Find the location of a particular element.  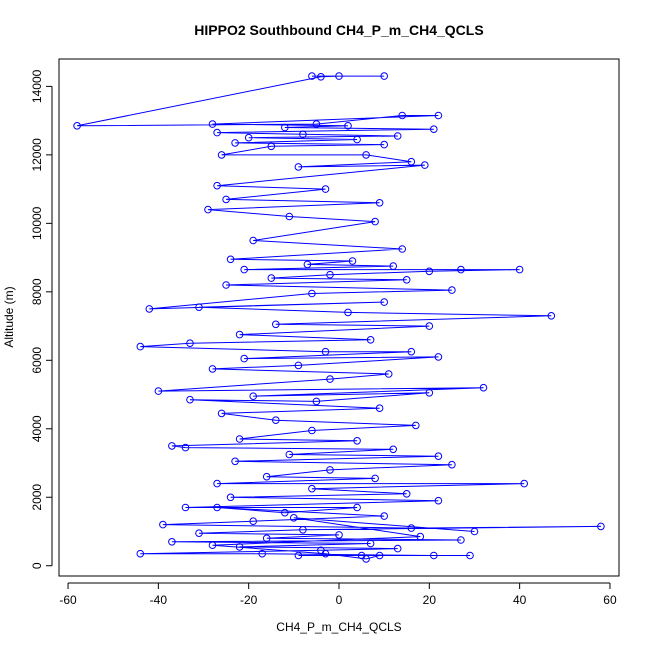

x-tick-label: 60 is located at coordinates (610, 600).